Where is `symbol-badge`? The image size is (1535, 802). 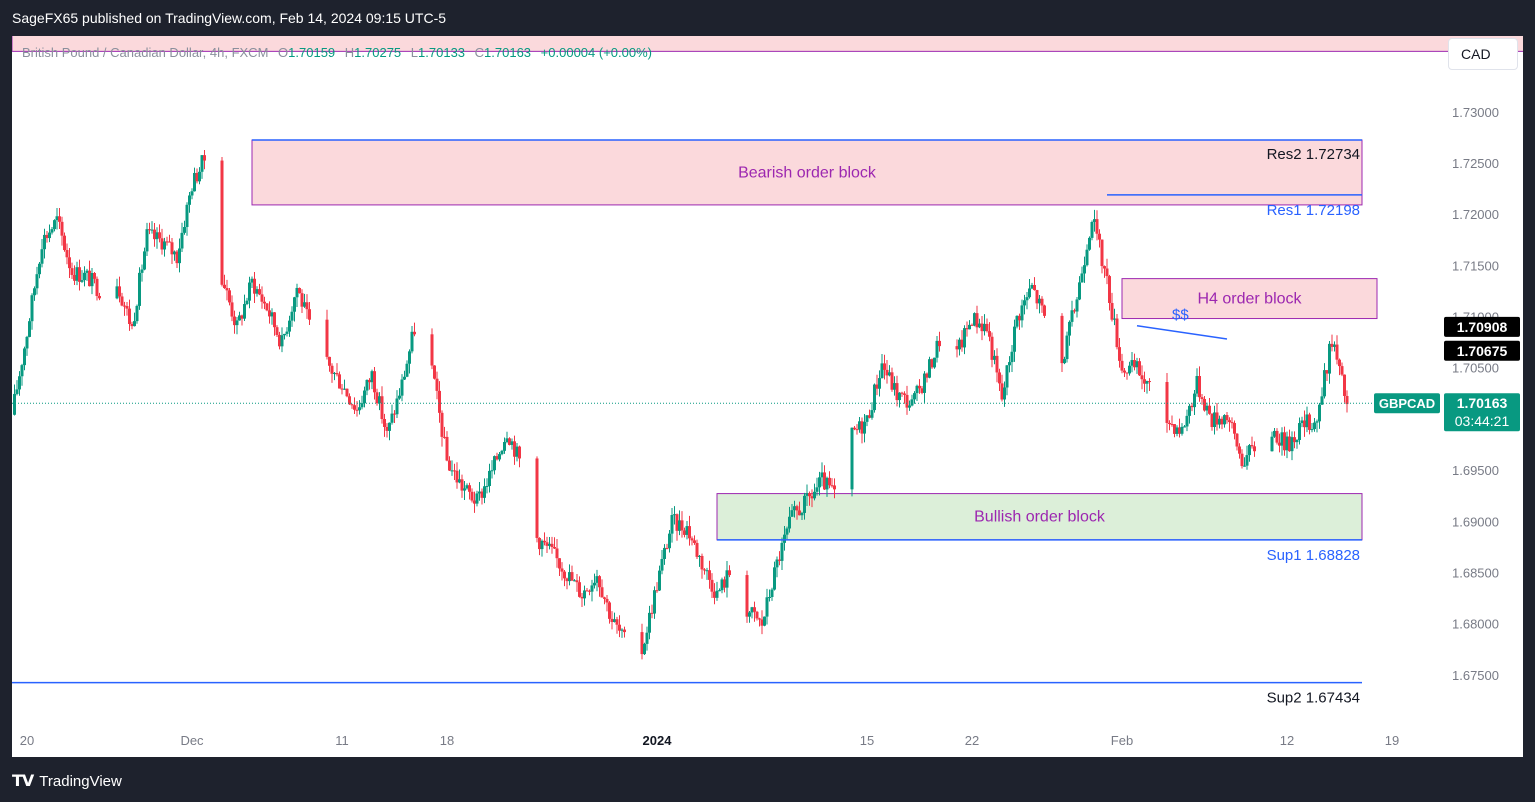 symbol-badge is located at coordinates (1407, 403).